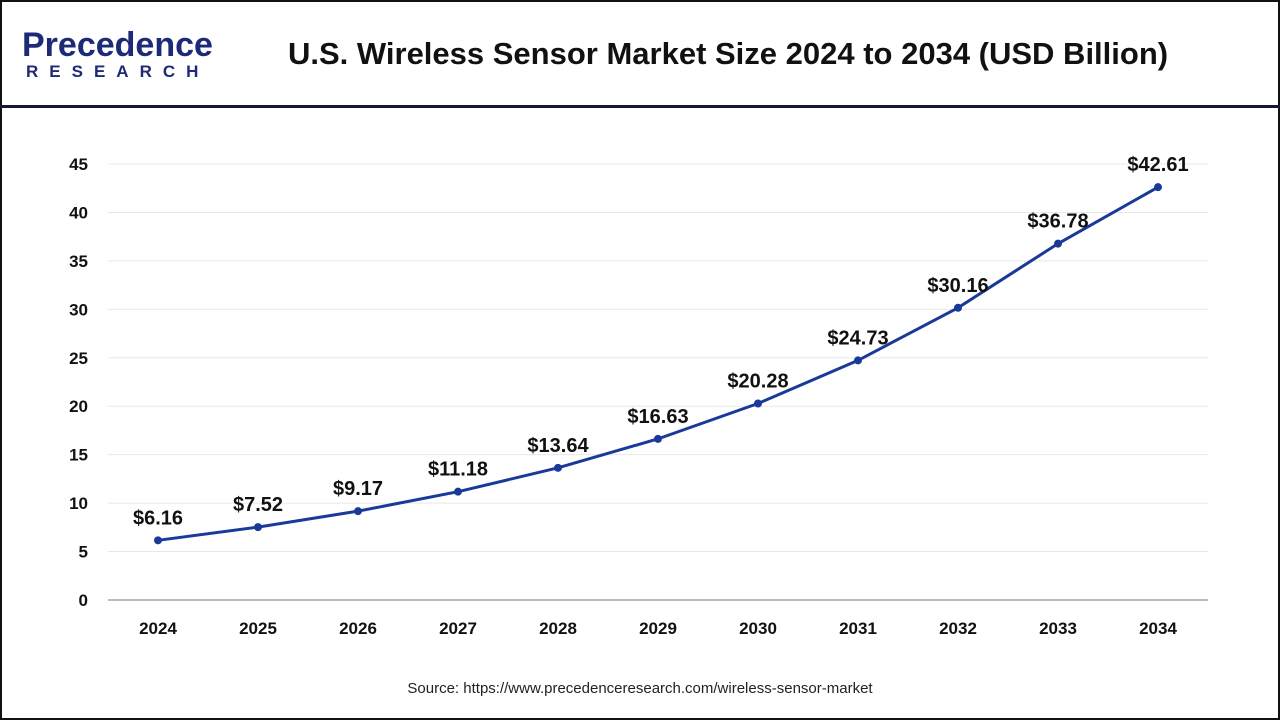 The image size is (1280, 720). What do you see at coordinates (158, 518) in the screenshot?
I see `data-label: $6.16` at bounding box center [158, 518].